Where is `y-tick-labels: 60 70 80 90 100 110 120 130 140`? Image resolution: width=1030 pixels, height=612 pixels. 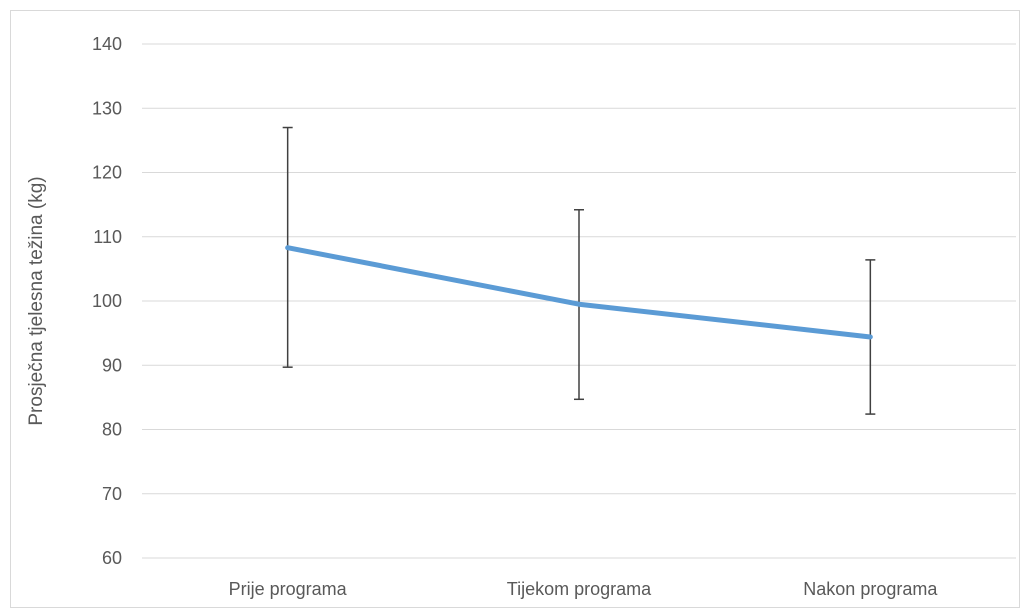 y-tick-labels: 60 70 80 90 100 110 120 130 140 is located at coordinates (107, 301).